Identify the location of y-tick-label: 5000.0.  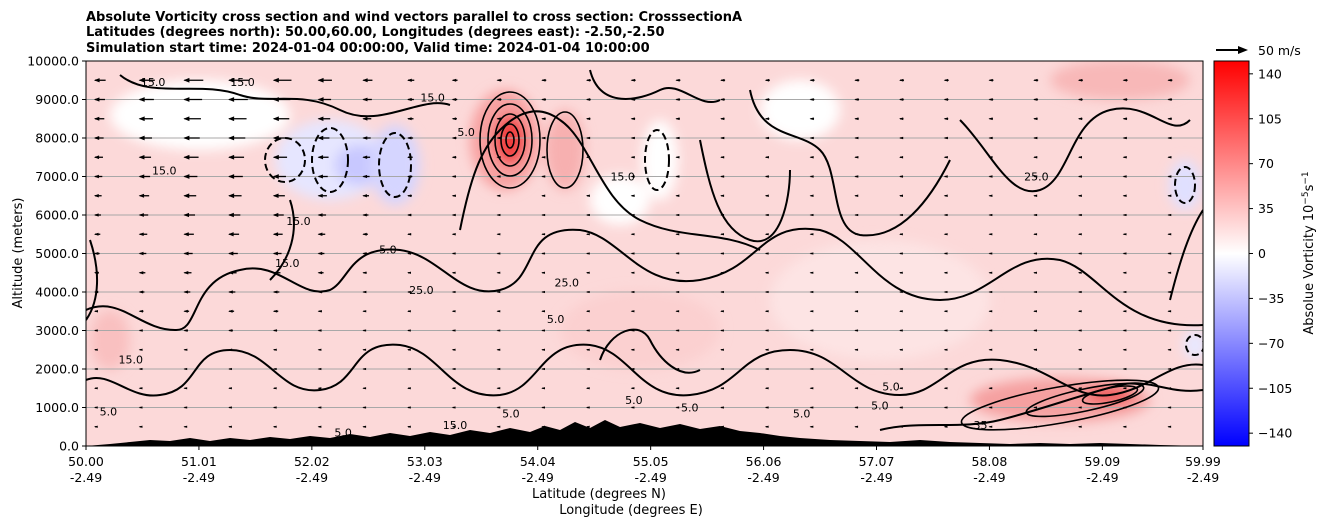
(57, 253).